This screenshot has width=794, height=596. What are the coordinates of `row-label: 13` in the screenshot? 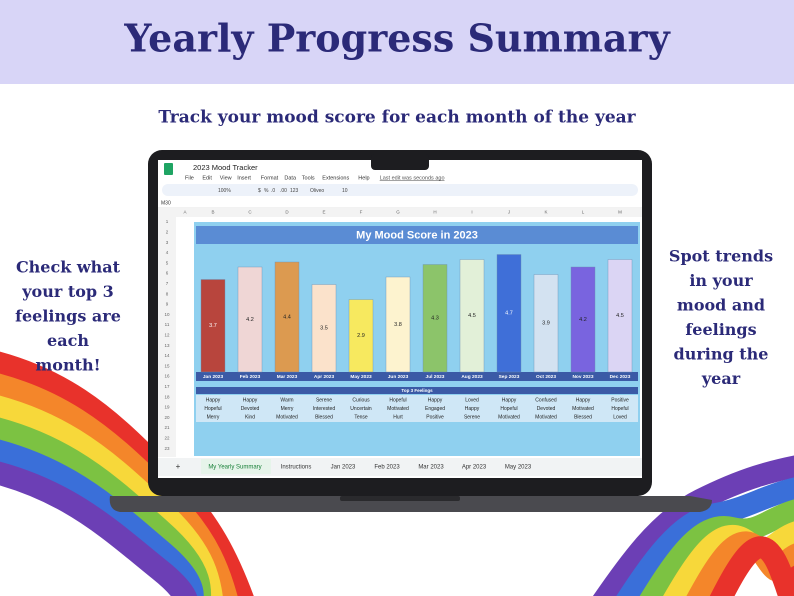 It's located at (167, 345).